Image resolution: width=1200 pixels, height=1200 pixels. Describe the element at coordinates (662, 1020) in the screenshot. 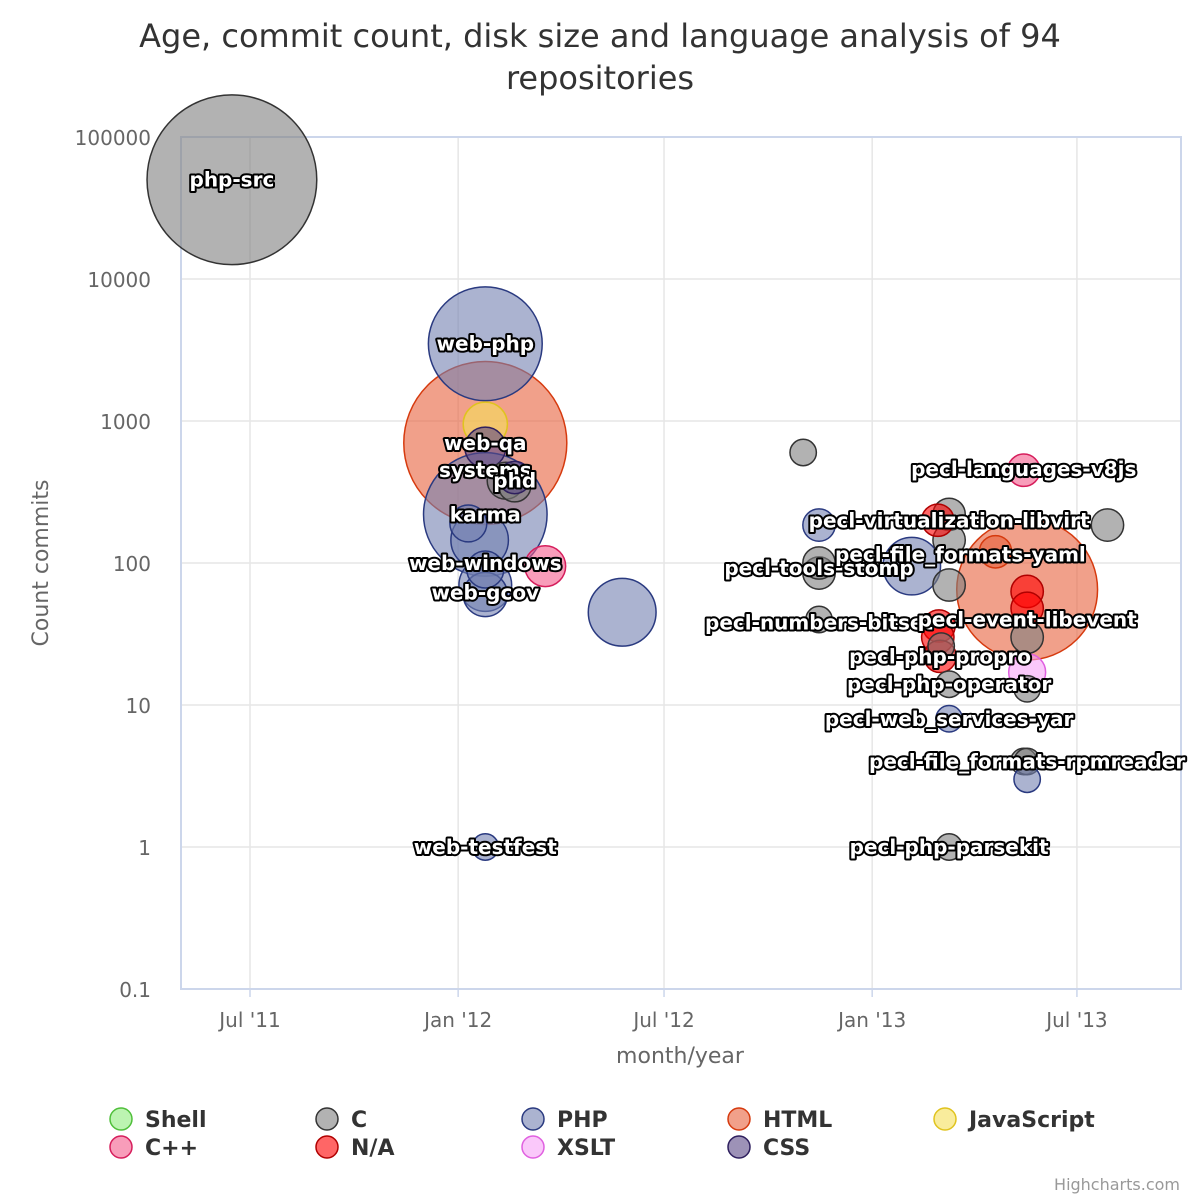

I see `x-tick-label: Jul '12` at that location.